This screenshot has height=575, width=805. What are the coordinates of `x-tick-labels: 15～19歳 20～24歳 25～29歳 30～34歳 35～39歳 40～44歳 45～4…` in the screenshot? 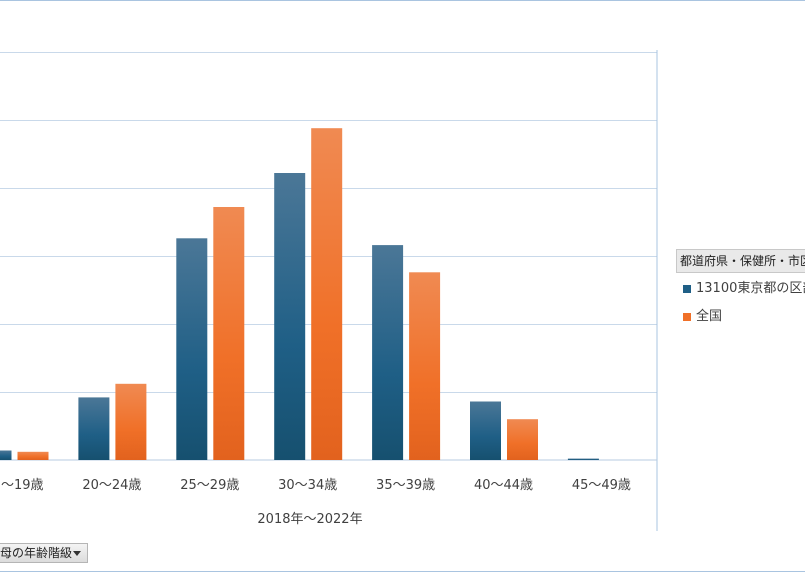 It's located at (315, 485).